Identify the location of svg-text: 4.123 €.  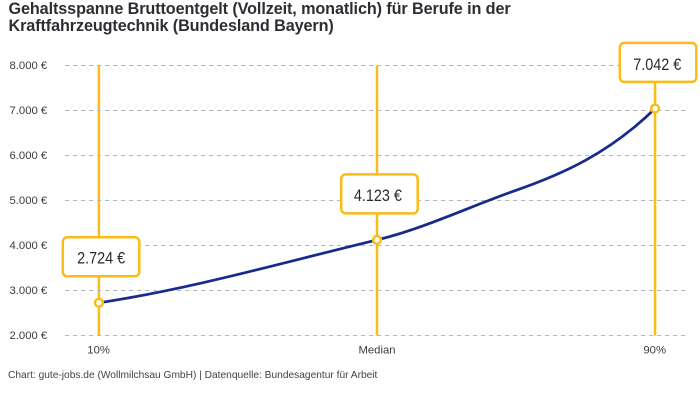
(378, 195).